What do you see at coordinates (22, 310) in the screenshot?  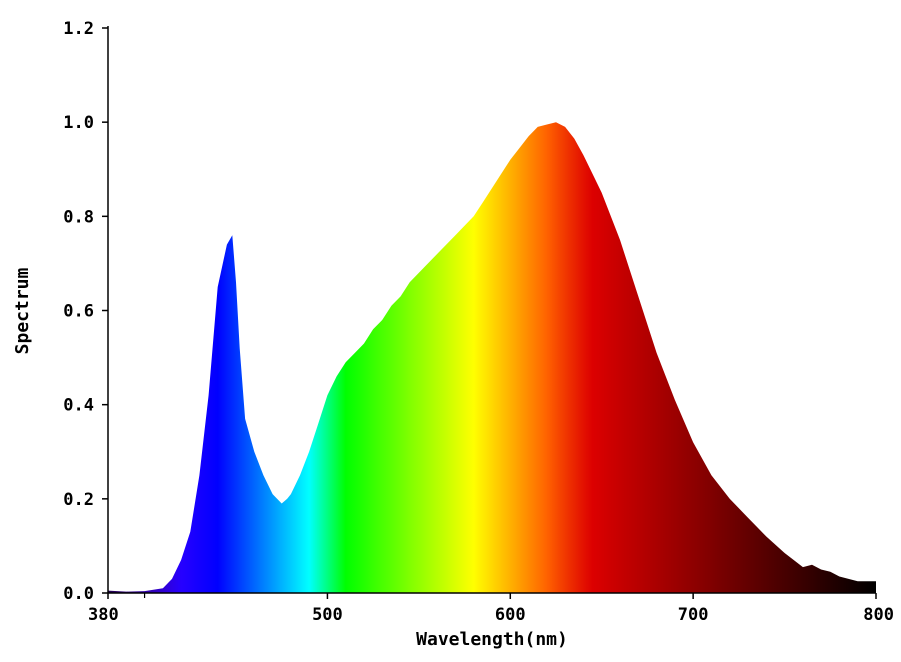 I see `y-axis-title: Spectrum` at bounding box center [22, 310].